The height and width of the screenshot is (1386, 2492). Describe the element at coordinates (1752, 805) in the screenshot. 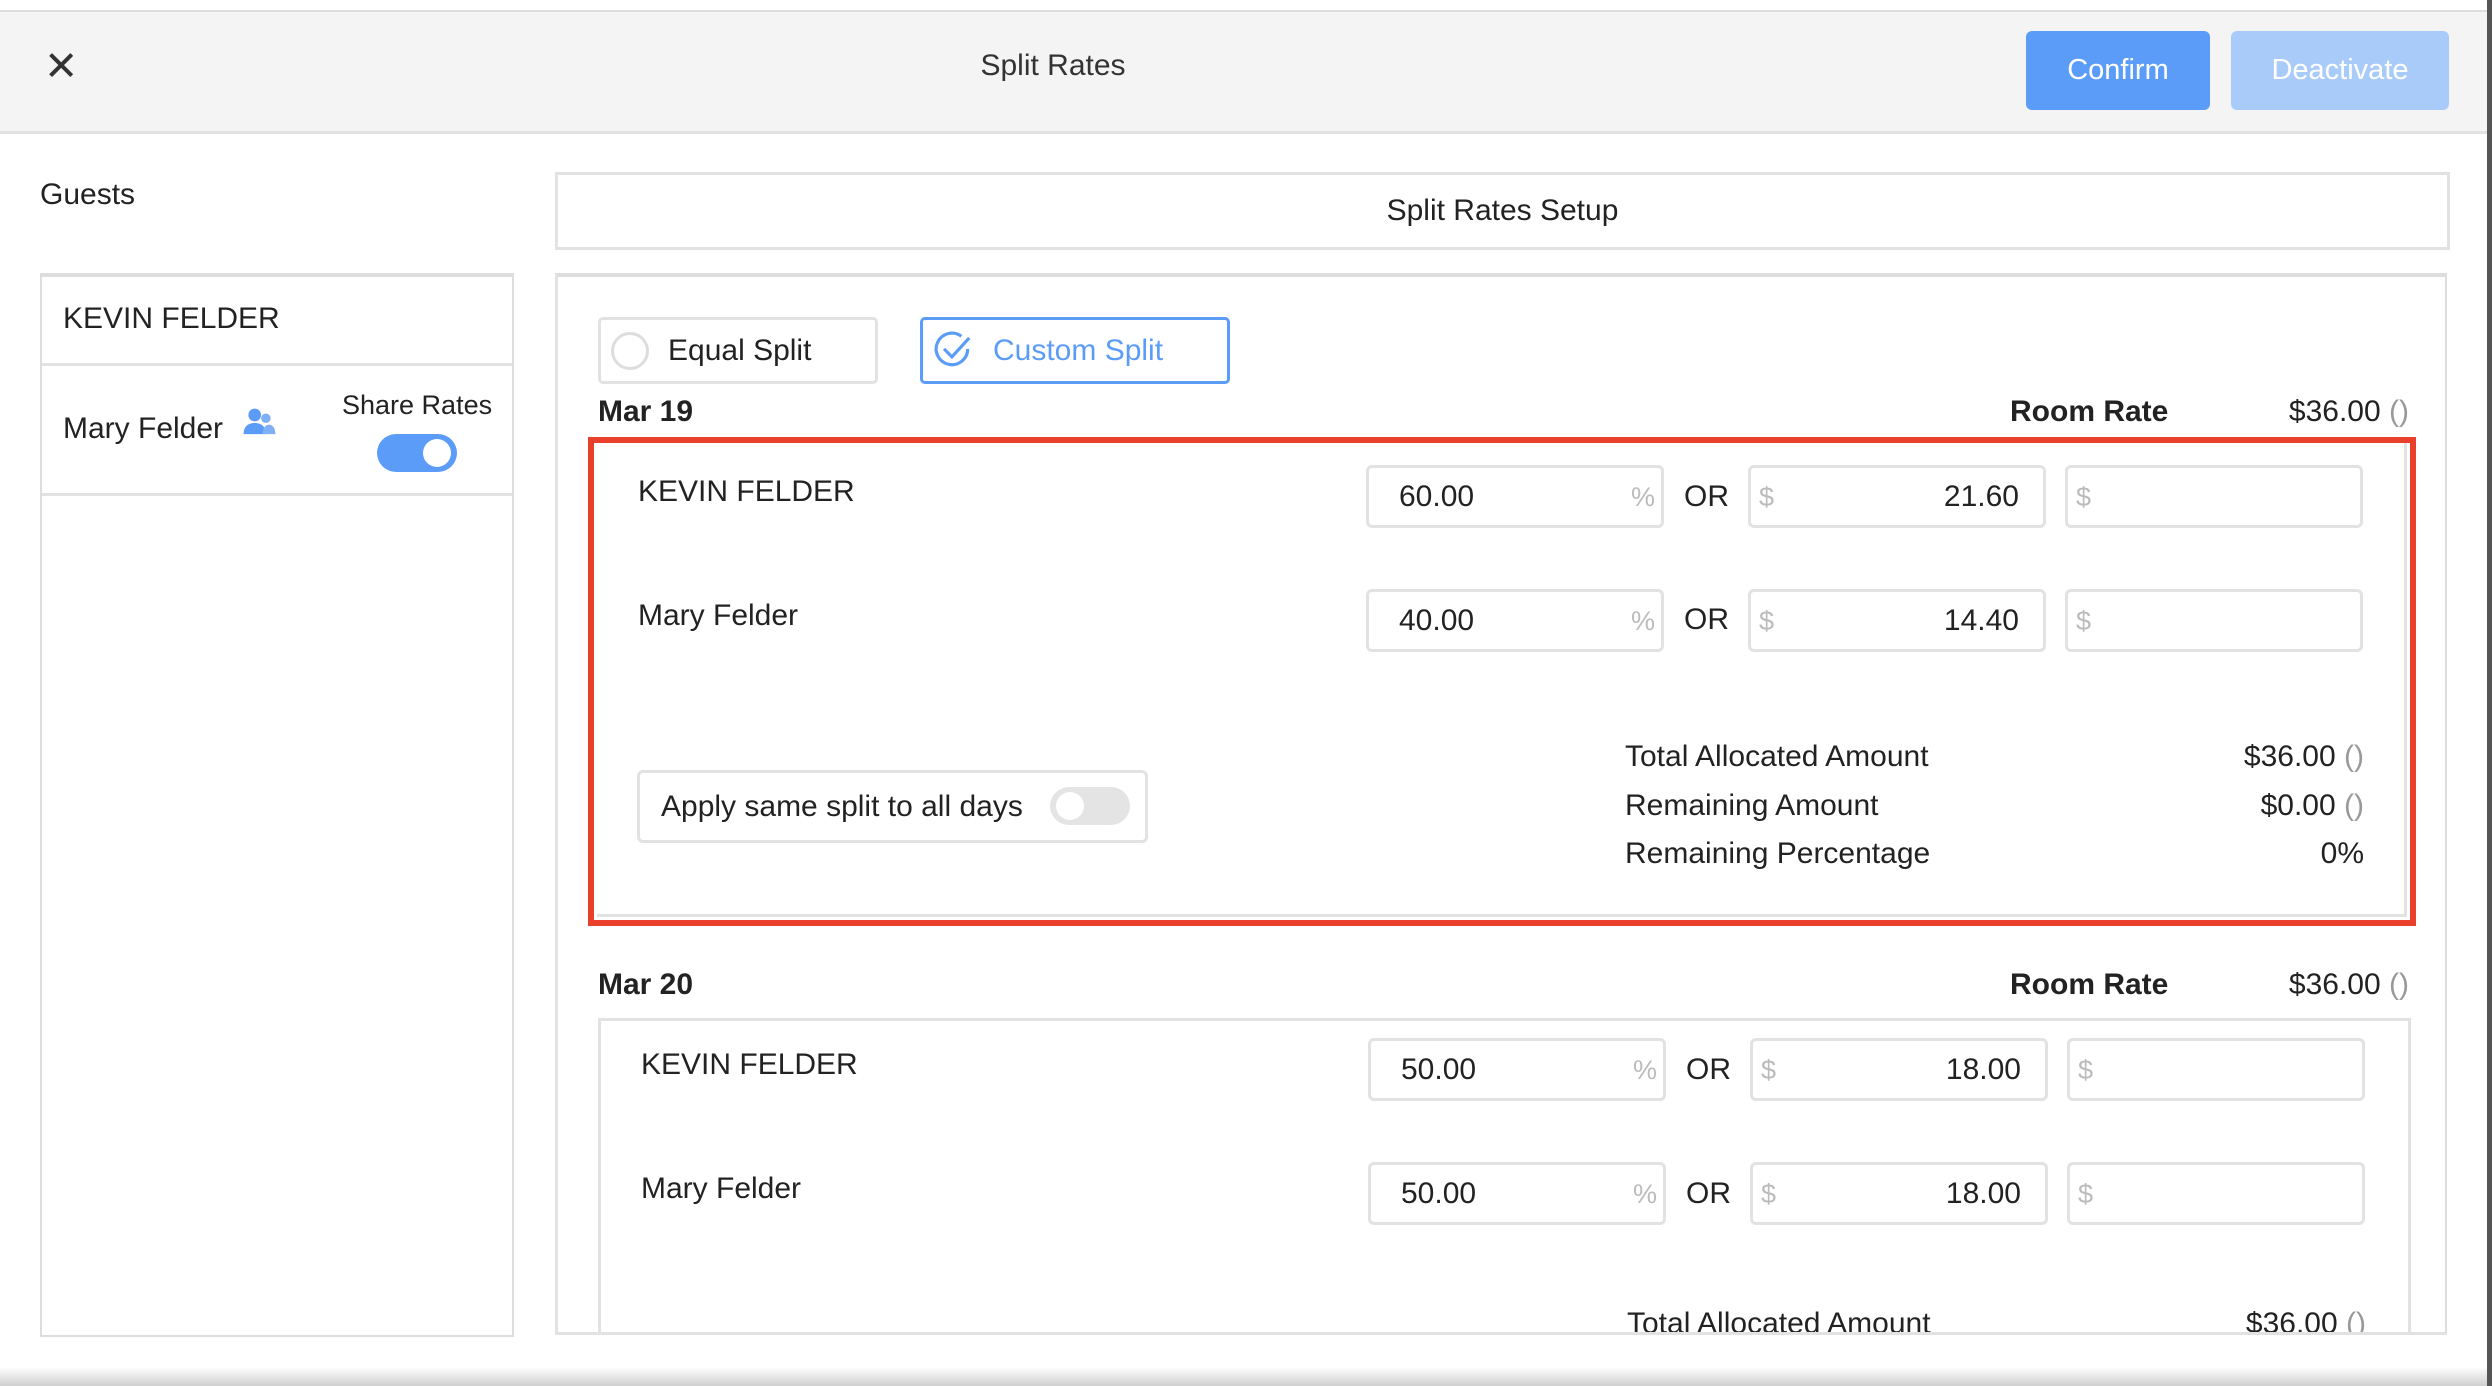

I see `remaining-amount-label: Remaining Amount` at that location.